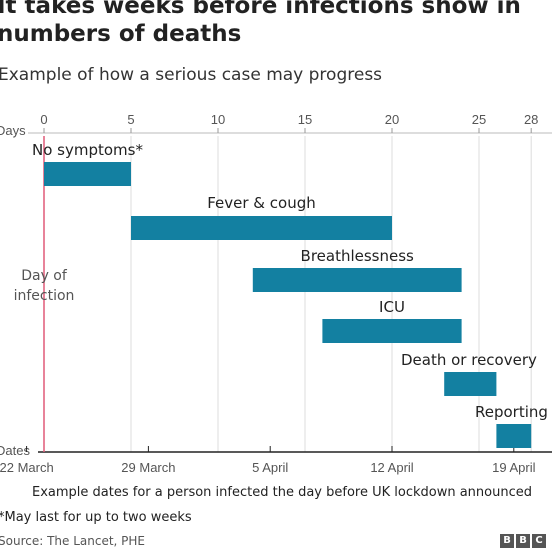  I want to click on stage-label: Reporting, so click(511, 412).